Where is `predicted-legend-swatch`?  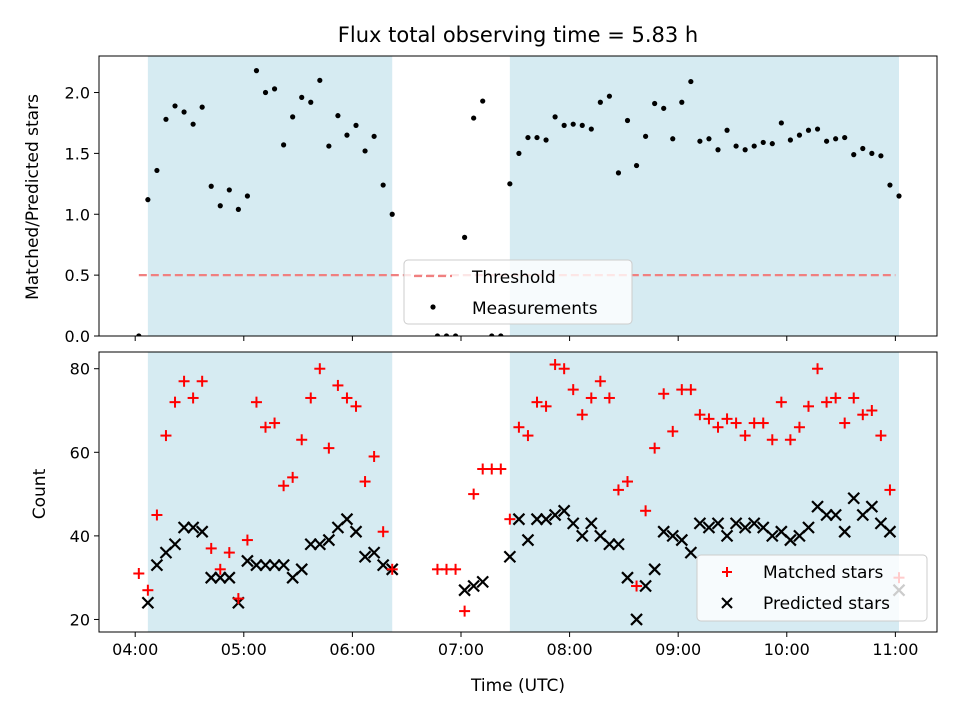 predicted-legend-swatch is located at coordinates (727, 603).